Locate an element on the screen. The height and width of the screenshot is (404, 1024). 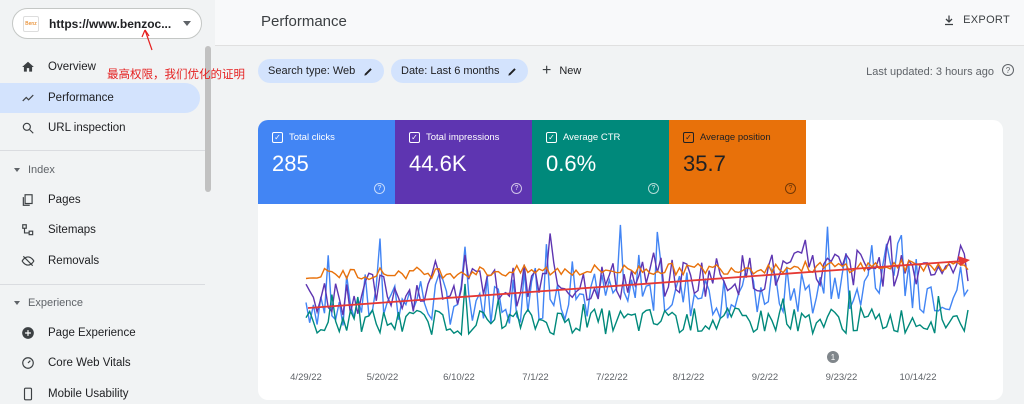
export-label: EXPORT is located at coordinates (986, 20).